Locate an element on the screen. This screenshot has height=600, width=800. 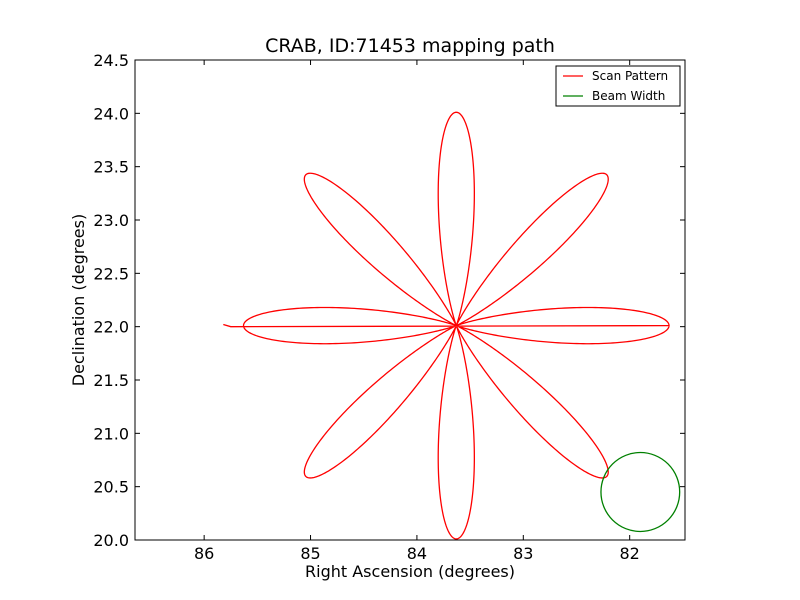
y-tick-label: 23.0 is located at coordinates (111, 220).